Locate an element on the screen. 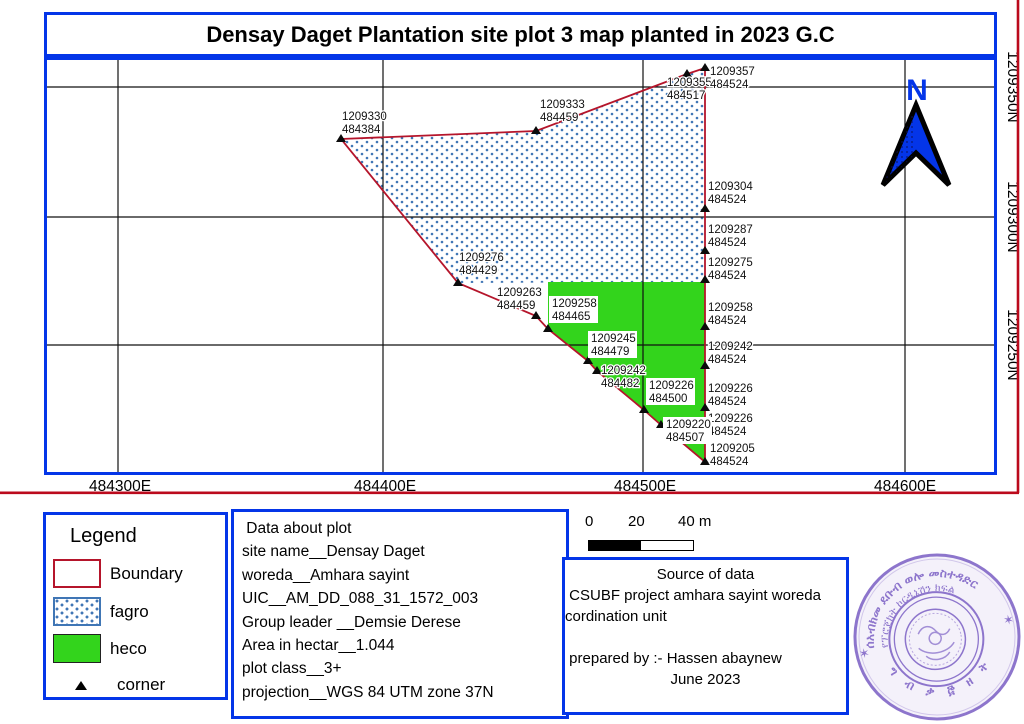  stamp-emblem is located at coordinates (936, 643).